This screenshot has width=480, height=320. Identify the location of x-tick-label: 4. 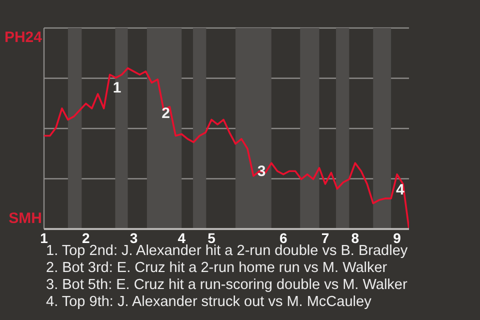
(182, 238).